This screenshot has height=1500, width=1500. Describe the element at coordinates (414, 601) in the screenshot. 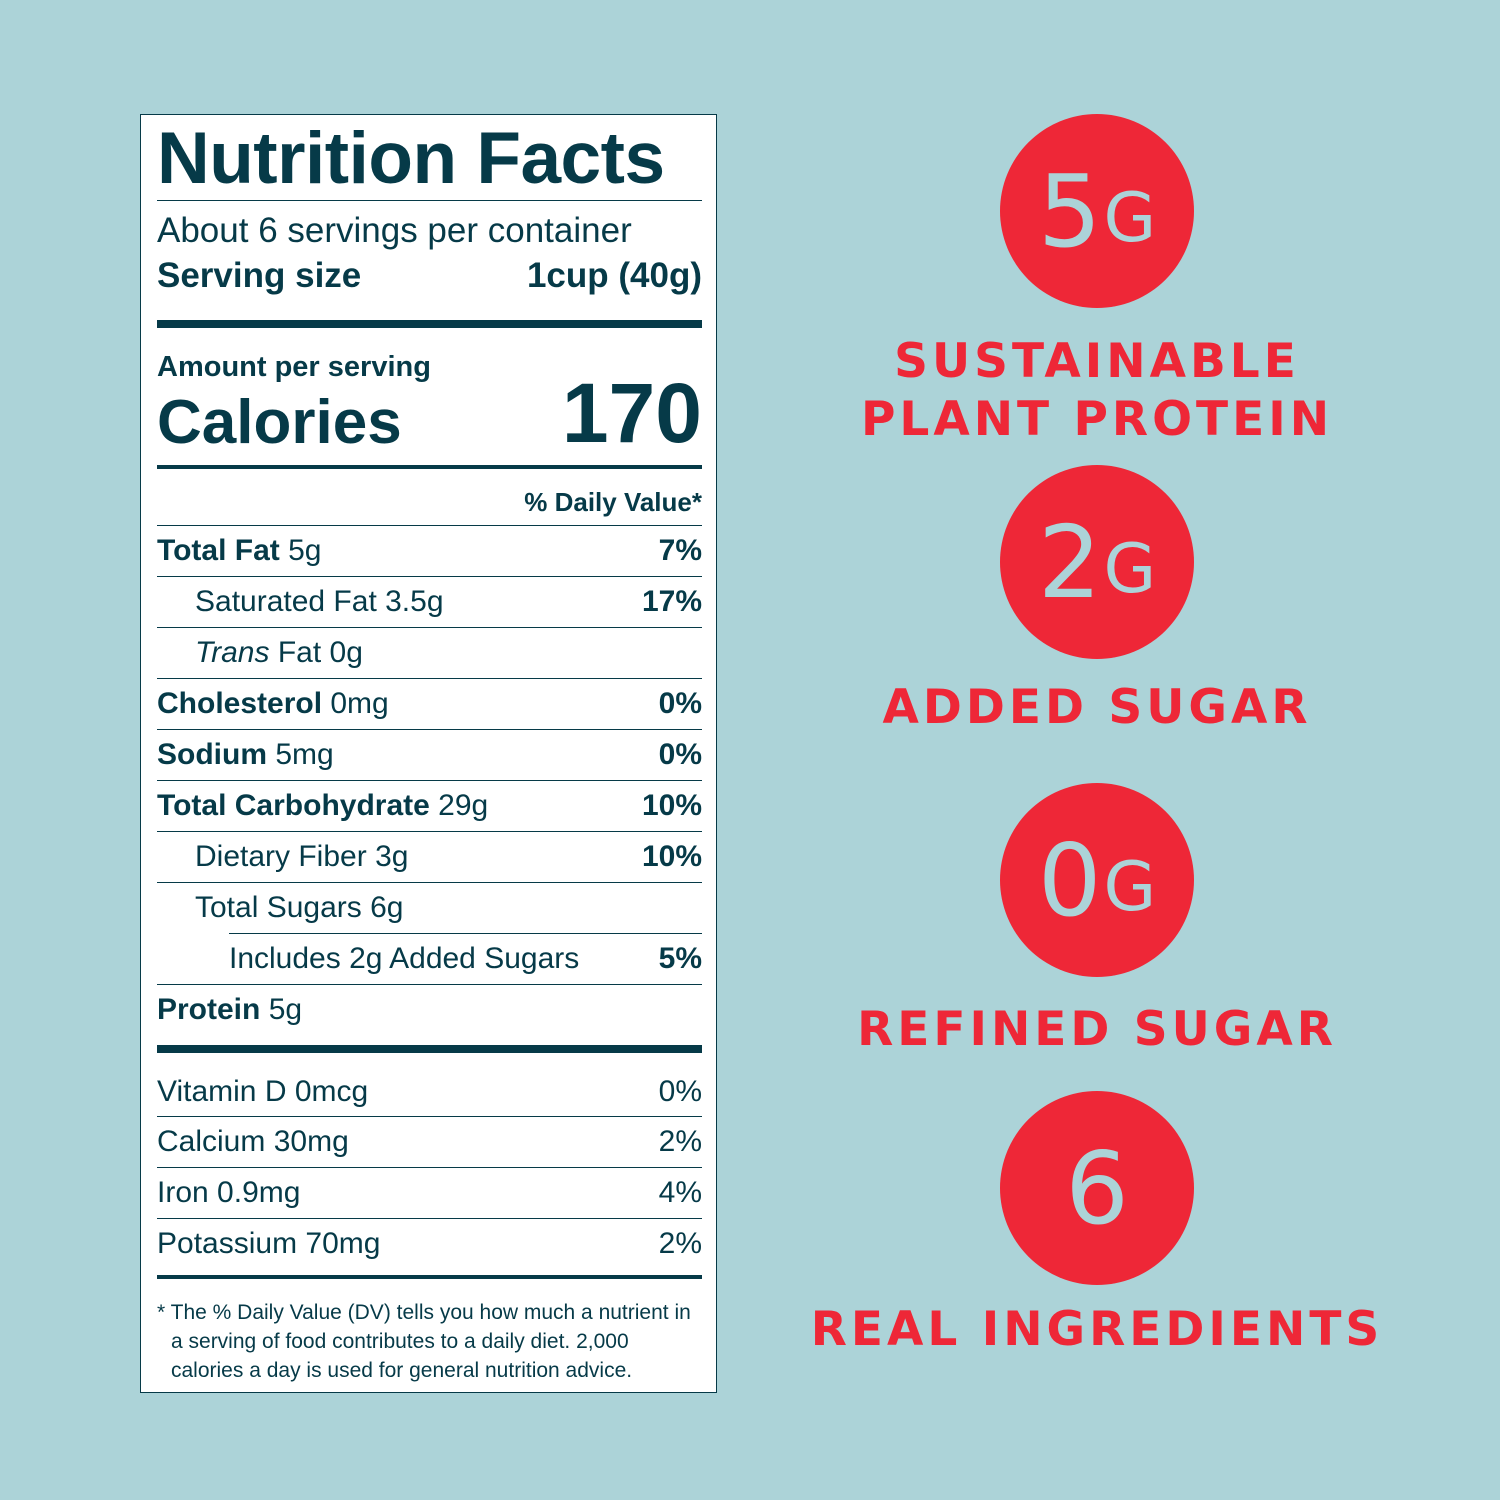

I see `nutrient-amount: 3.5g` at that location.